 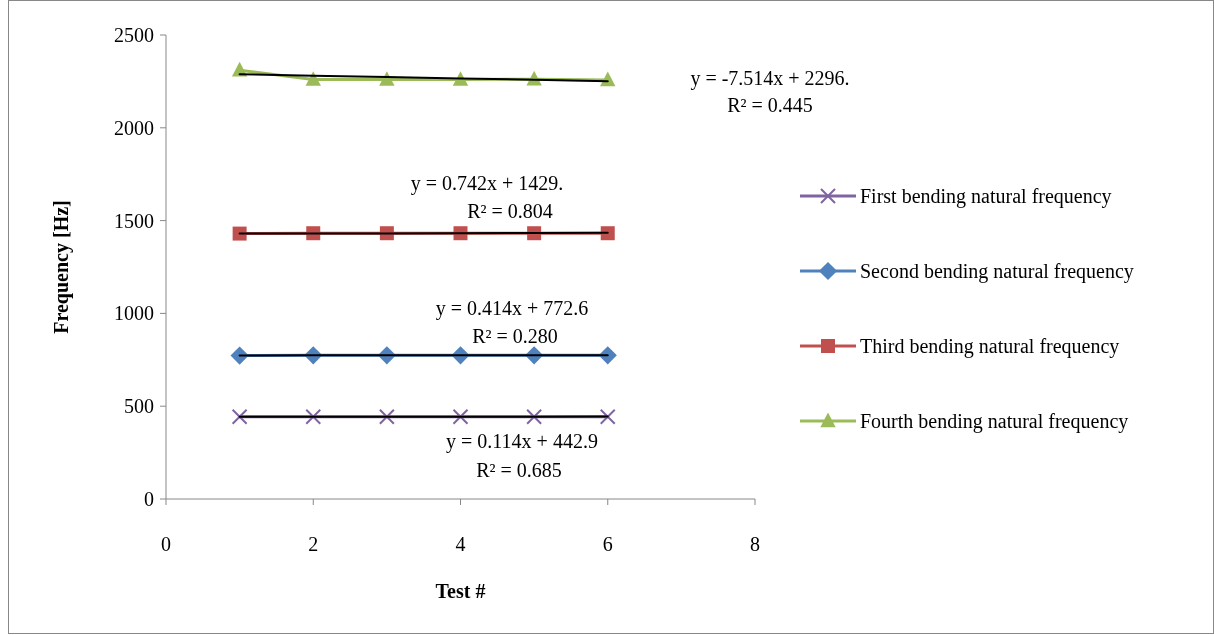 I want to click on x-tick-label: 8, so click(x=755, y=544).